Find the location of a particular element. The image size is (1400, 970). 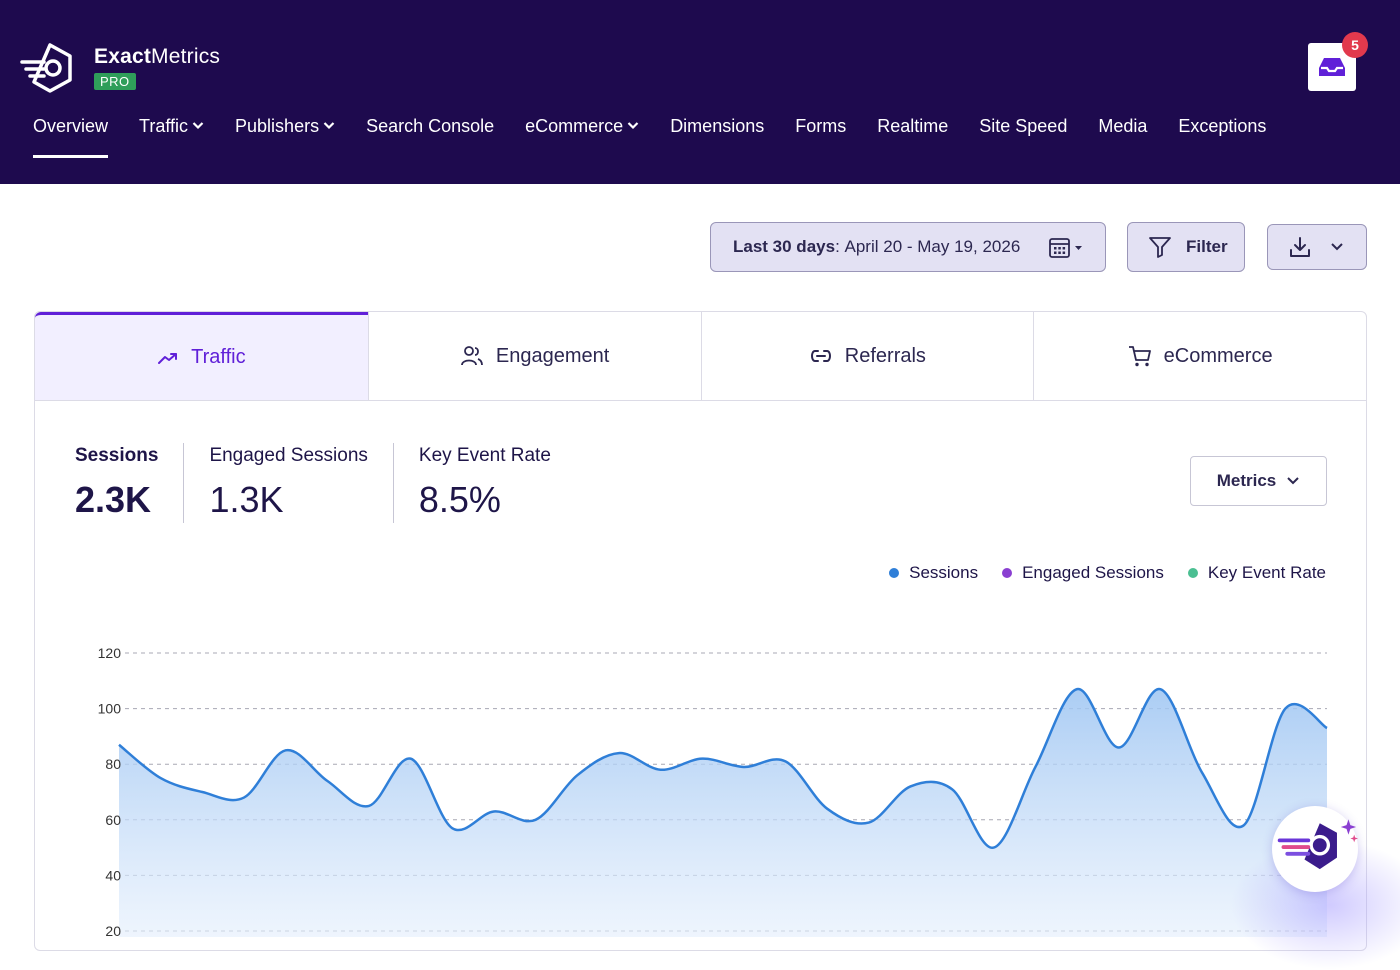

nav-item-forms: Forms is located at coordinates (821, 126).